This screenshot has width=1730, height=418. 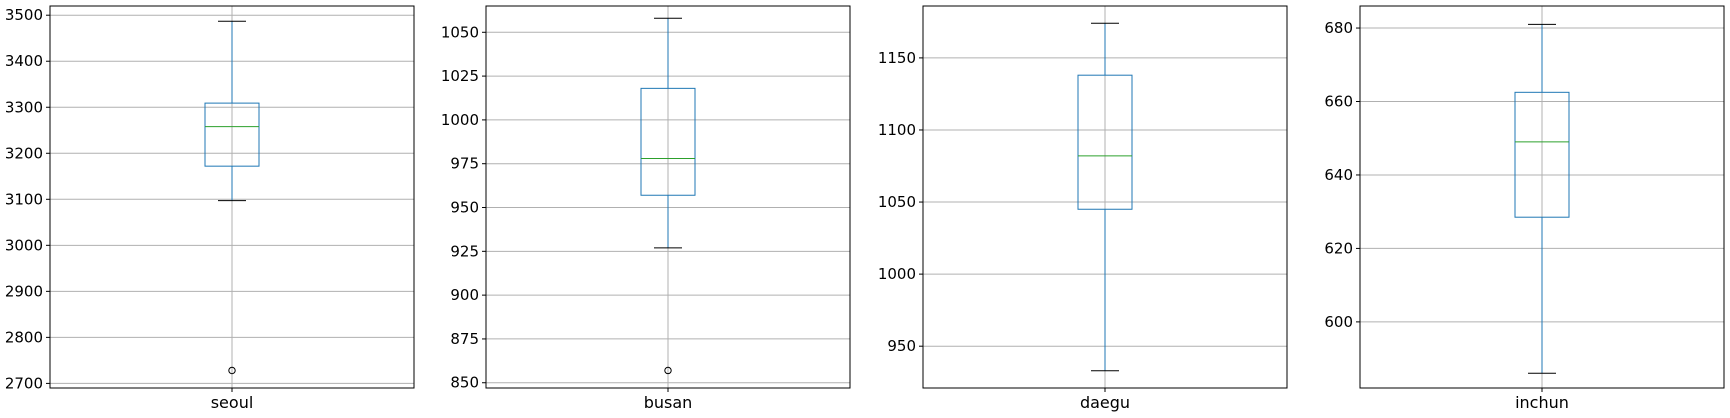 I want to click on y-tick-label: 975, so click(x=464, y=164).